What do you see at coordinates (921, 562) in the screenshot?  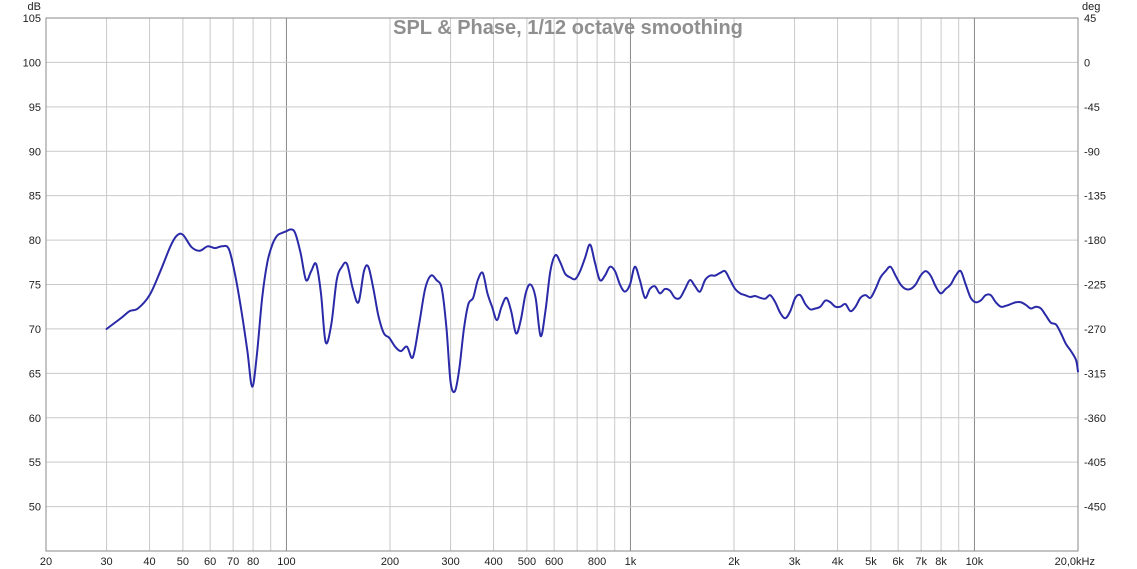 I see `x-tick-label: 7k` at bounding box center [921, 562].